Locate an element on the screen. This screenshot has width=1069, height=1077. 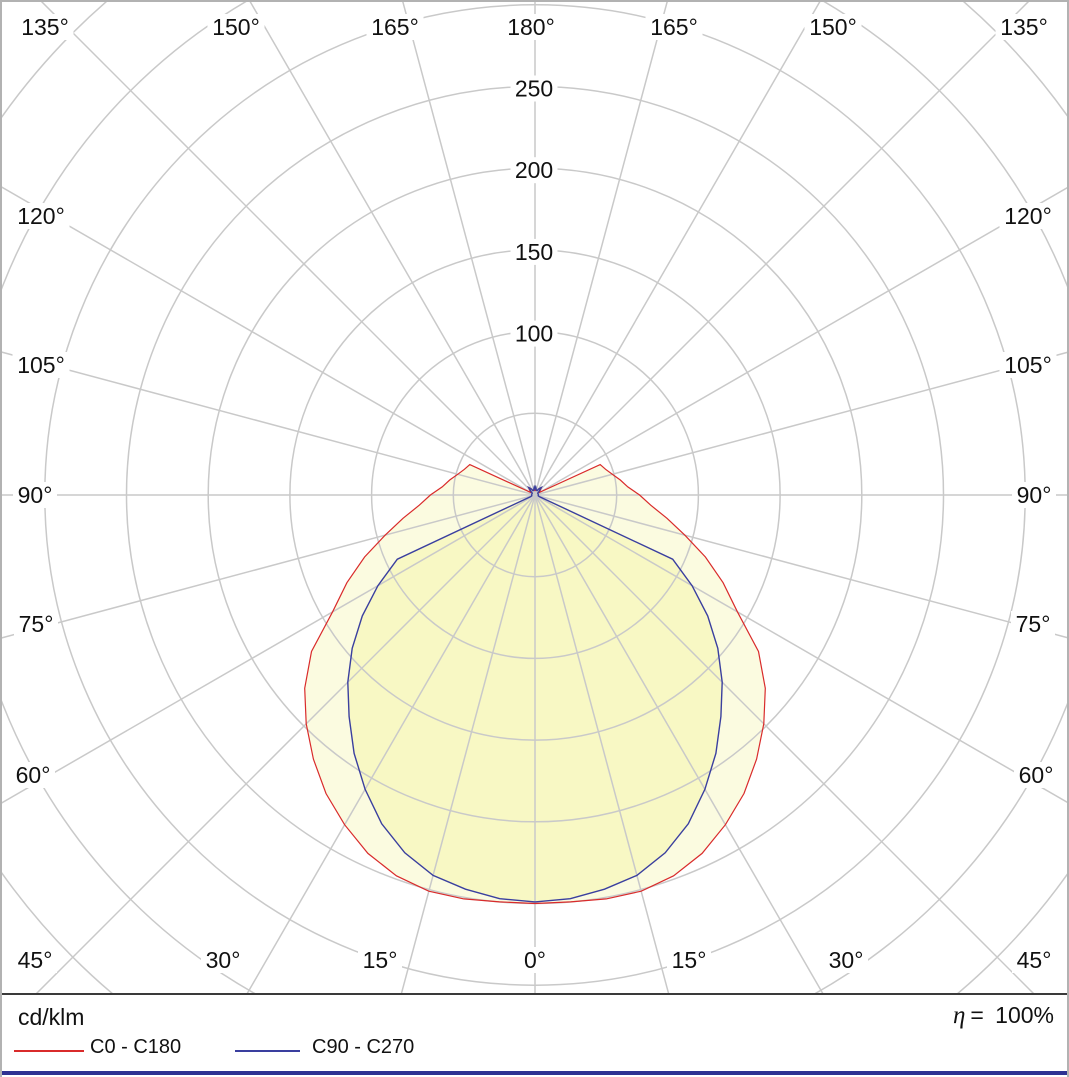
angle-tick-label: 0° is located at coordinates (535, 960).